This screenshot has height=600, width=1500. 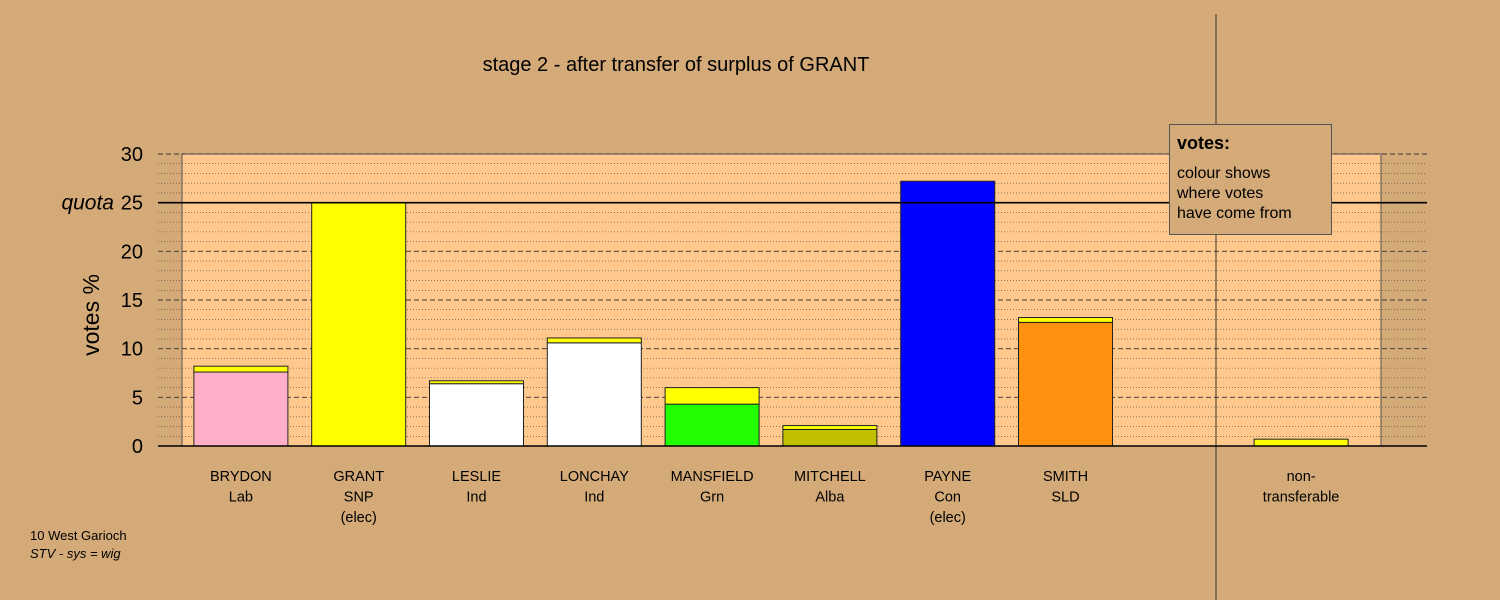 What do you see at coordinates (947, 498) in the screenshot?
I see `category-party-label: Con` at bounding box center [947, 498].